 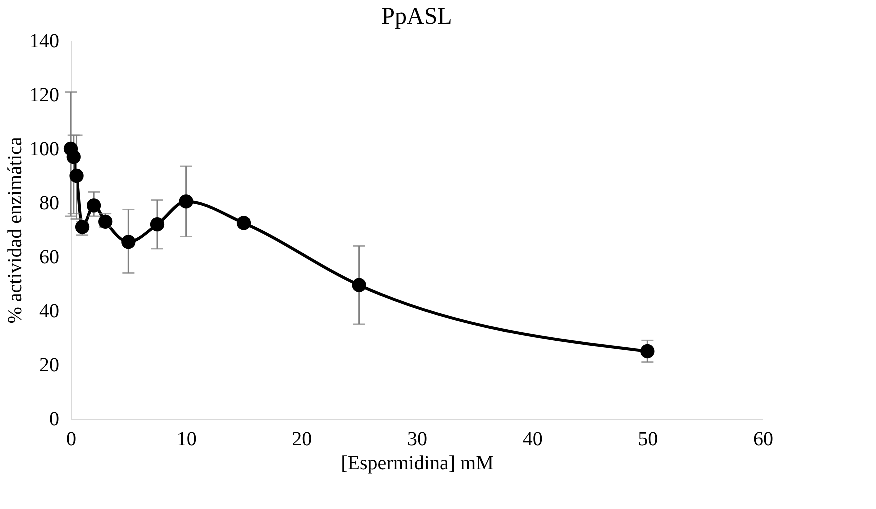 I want to click on y-tick-label: 100, so click(x=45, y=149).